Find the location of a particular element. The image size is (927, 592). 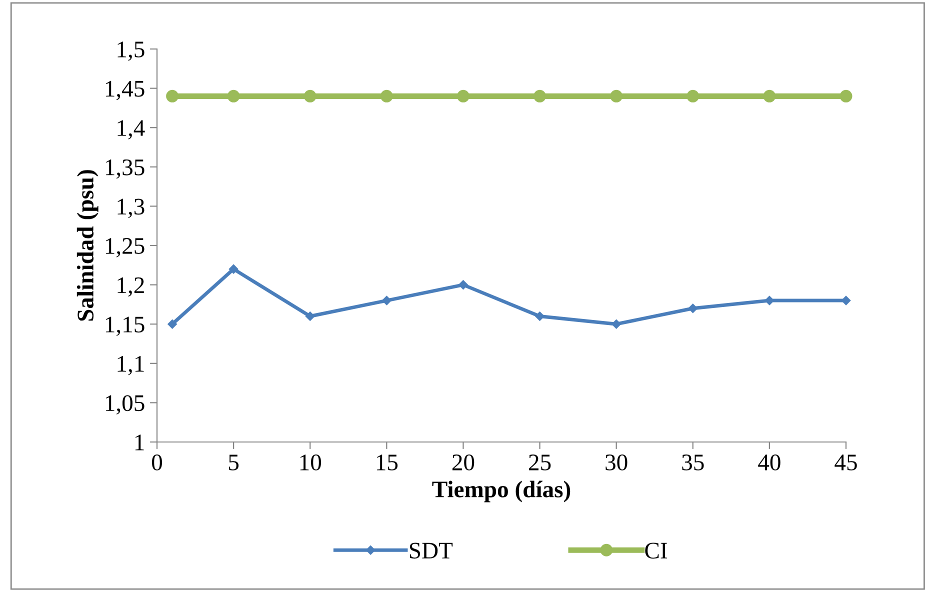

x-tick-label: 5 is located at coordinates (234, 462).